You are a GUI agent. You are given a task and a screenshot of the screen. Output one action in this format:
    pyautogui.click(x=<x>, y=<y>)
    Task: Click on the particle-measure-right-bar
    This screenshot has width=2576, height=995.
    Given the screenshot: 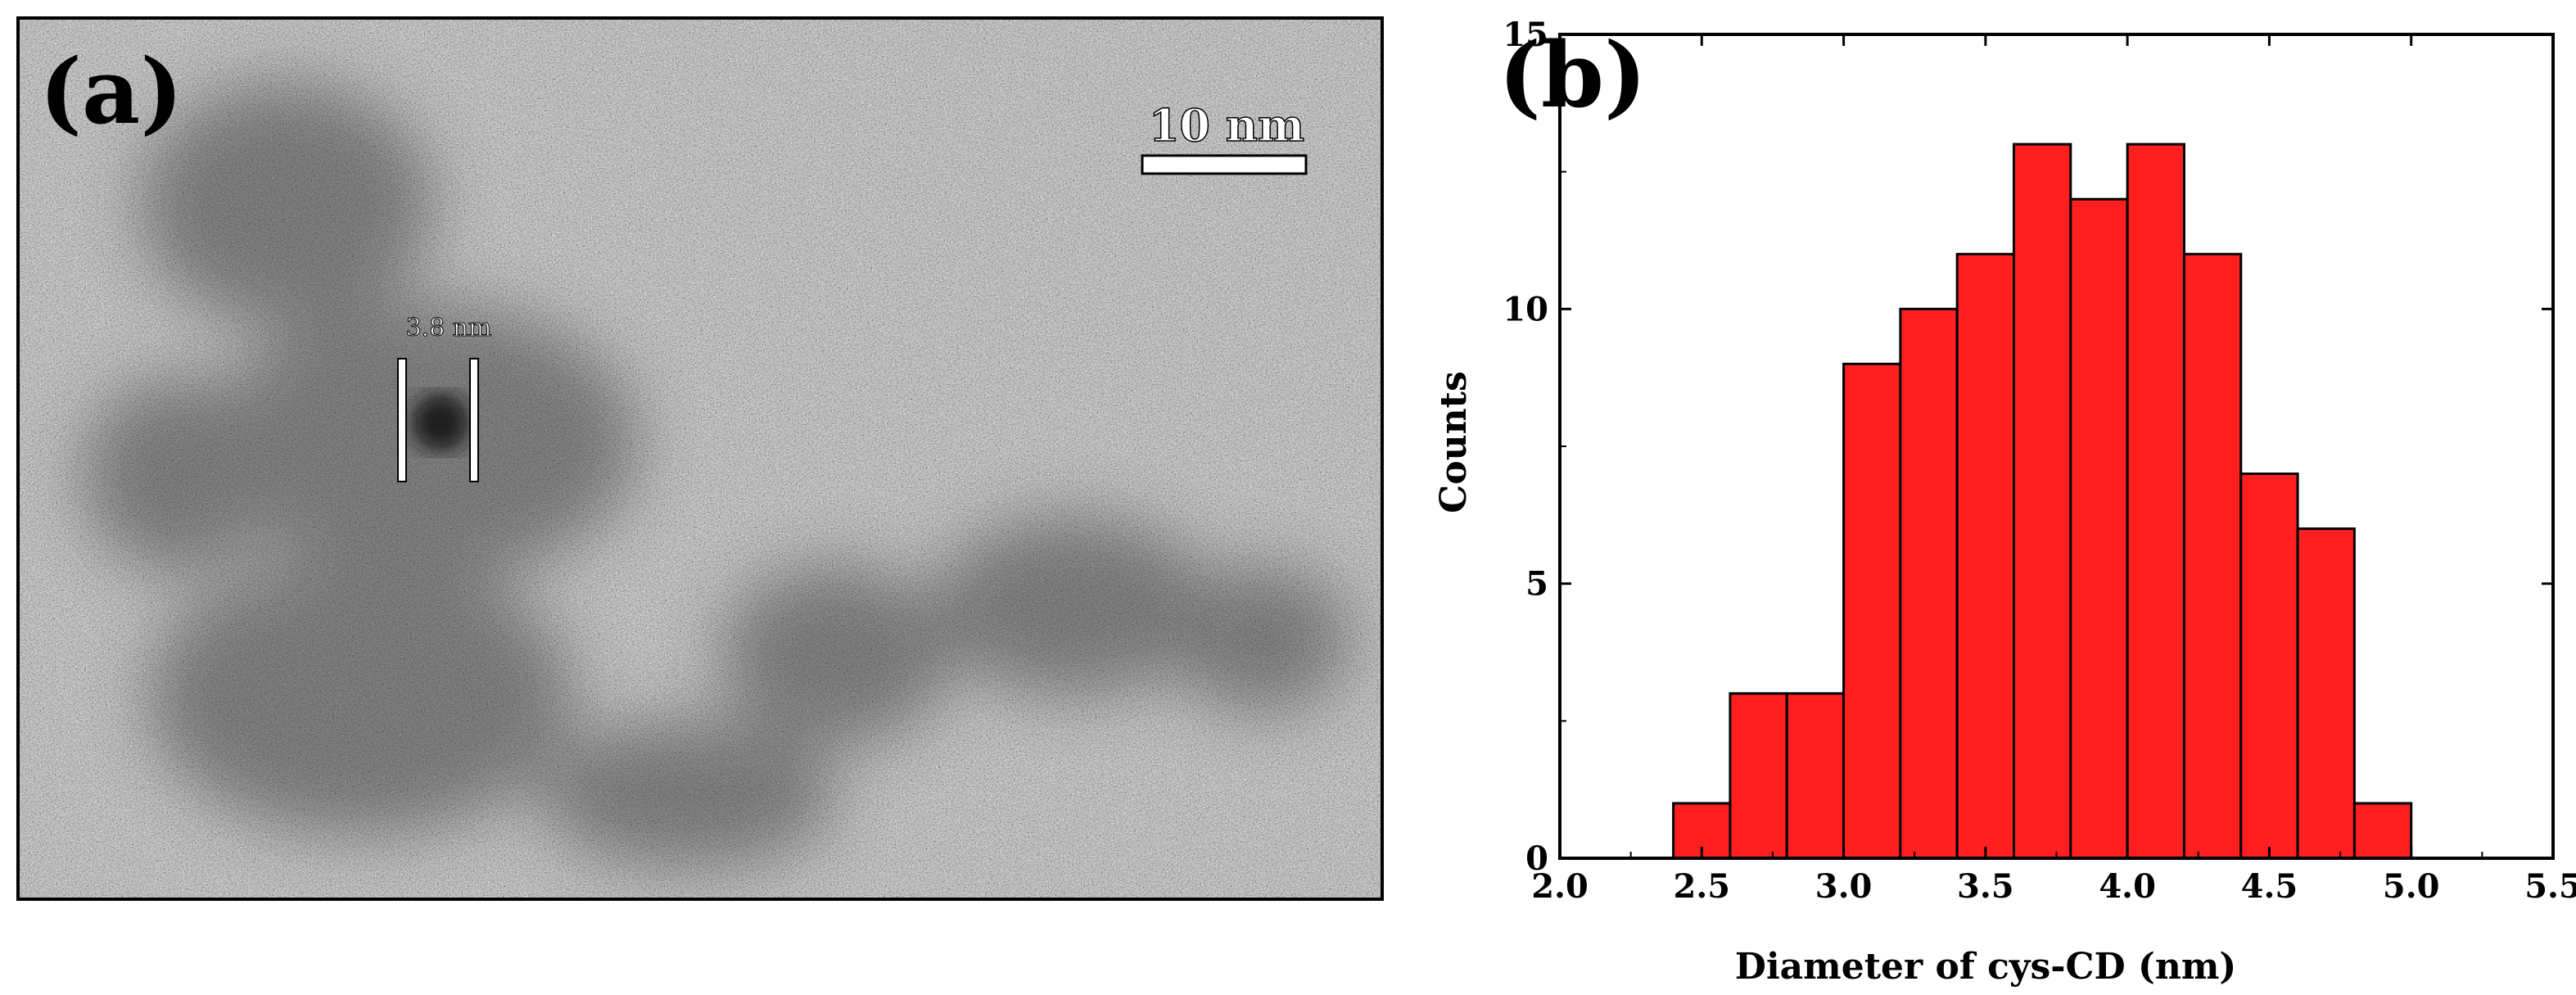 What is the action you would take?
    pyautogui.click(x=474, y=420)
    